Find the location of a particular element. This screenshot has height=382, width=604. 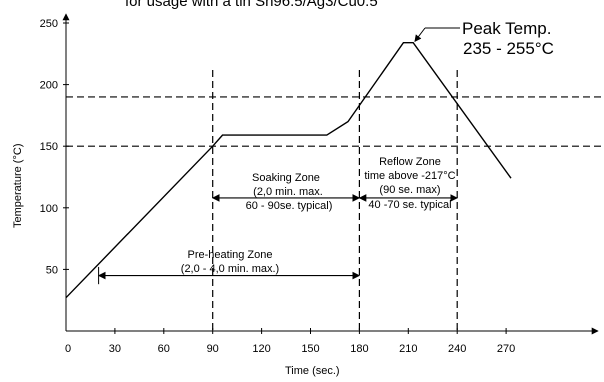

x-tick-label: 60 is located at coordinates (164, 349).